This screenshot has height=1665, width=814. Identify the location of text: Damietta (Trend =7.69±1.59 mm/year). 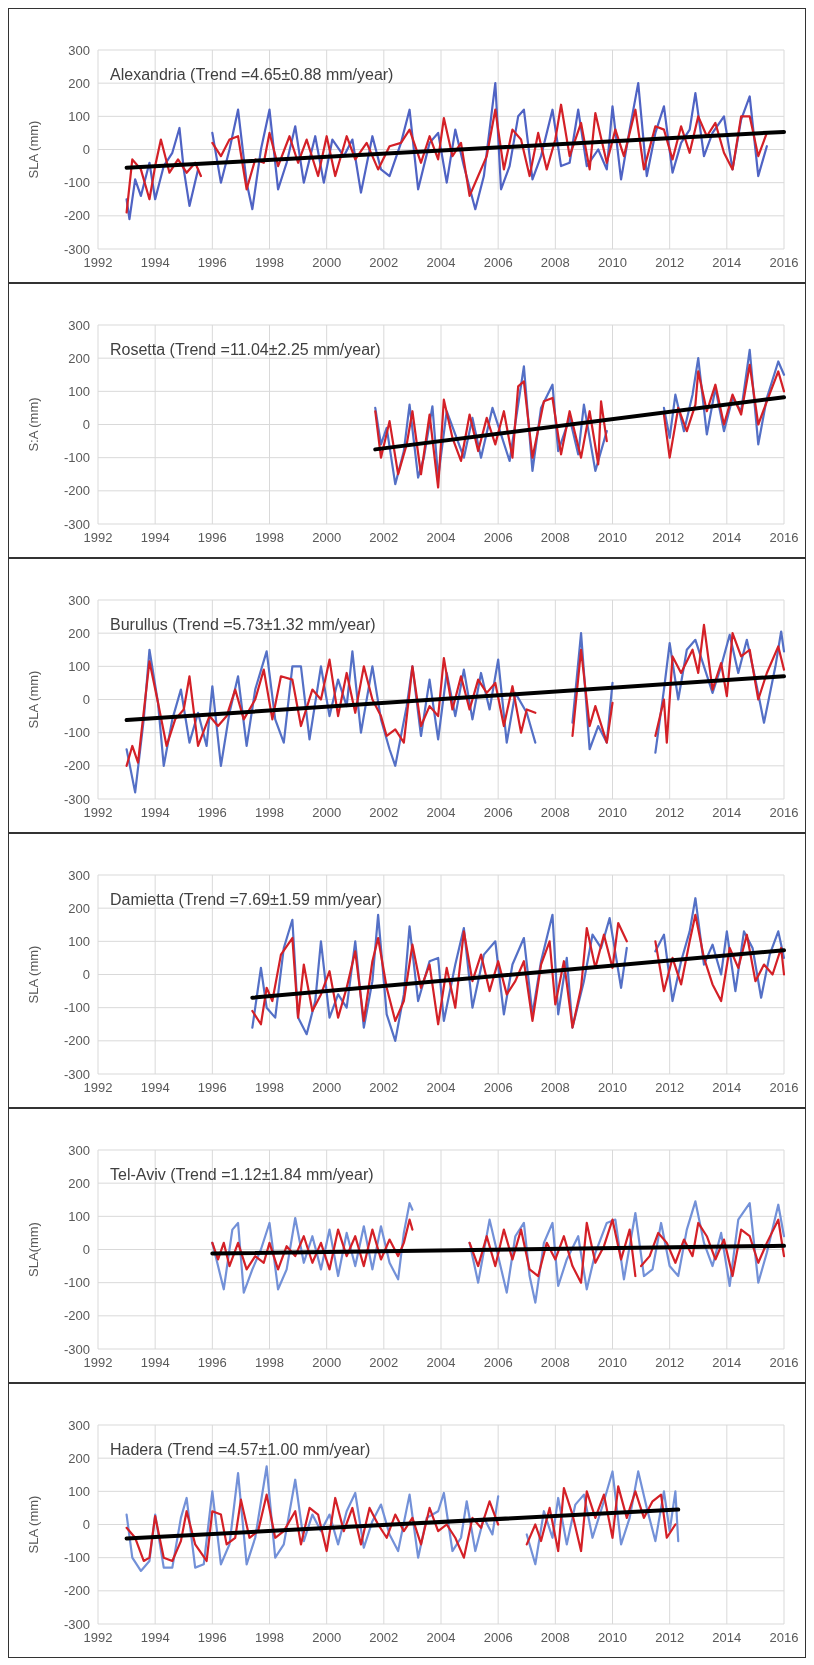
(246, 899).